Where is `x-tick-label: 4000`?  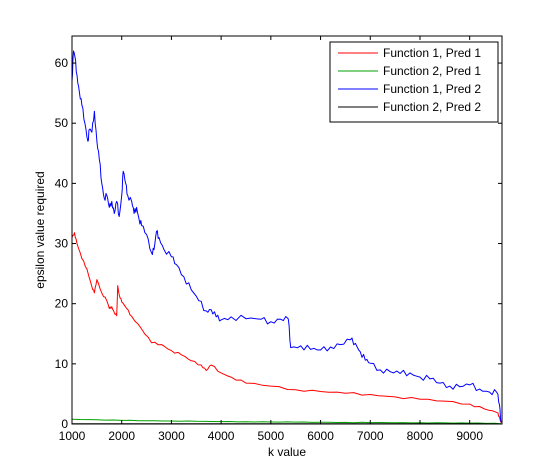
x-tick-label: 4000 is located at coordinates (221, 436).